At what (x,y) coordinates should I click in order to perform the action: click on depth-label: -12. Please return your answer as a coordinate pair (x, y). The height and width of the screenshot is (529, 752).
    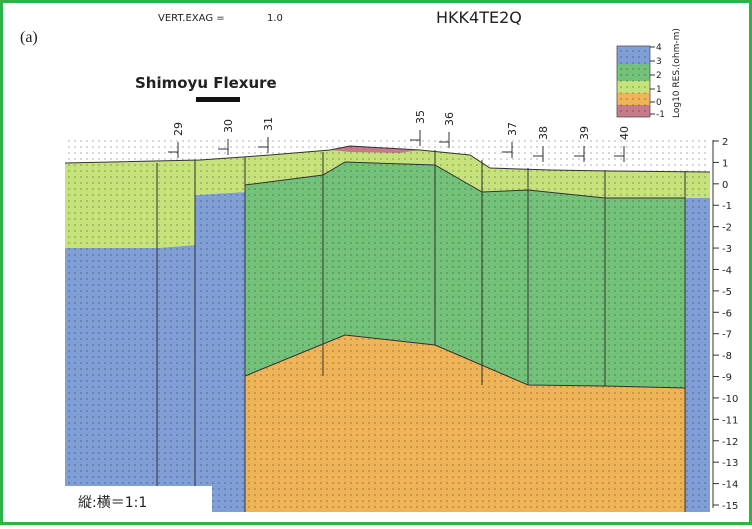
    Looking at the image, I should click on (730, 442).